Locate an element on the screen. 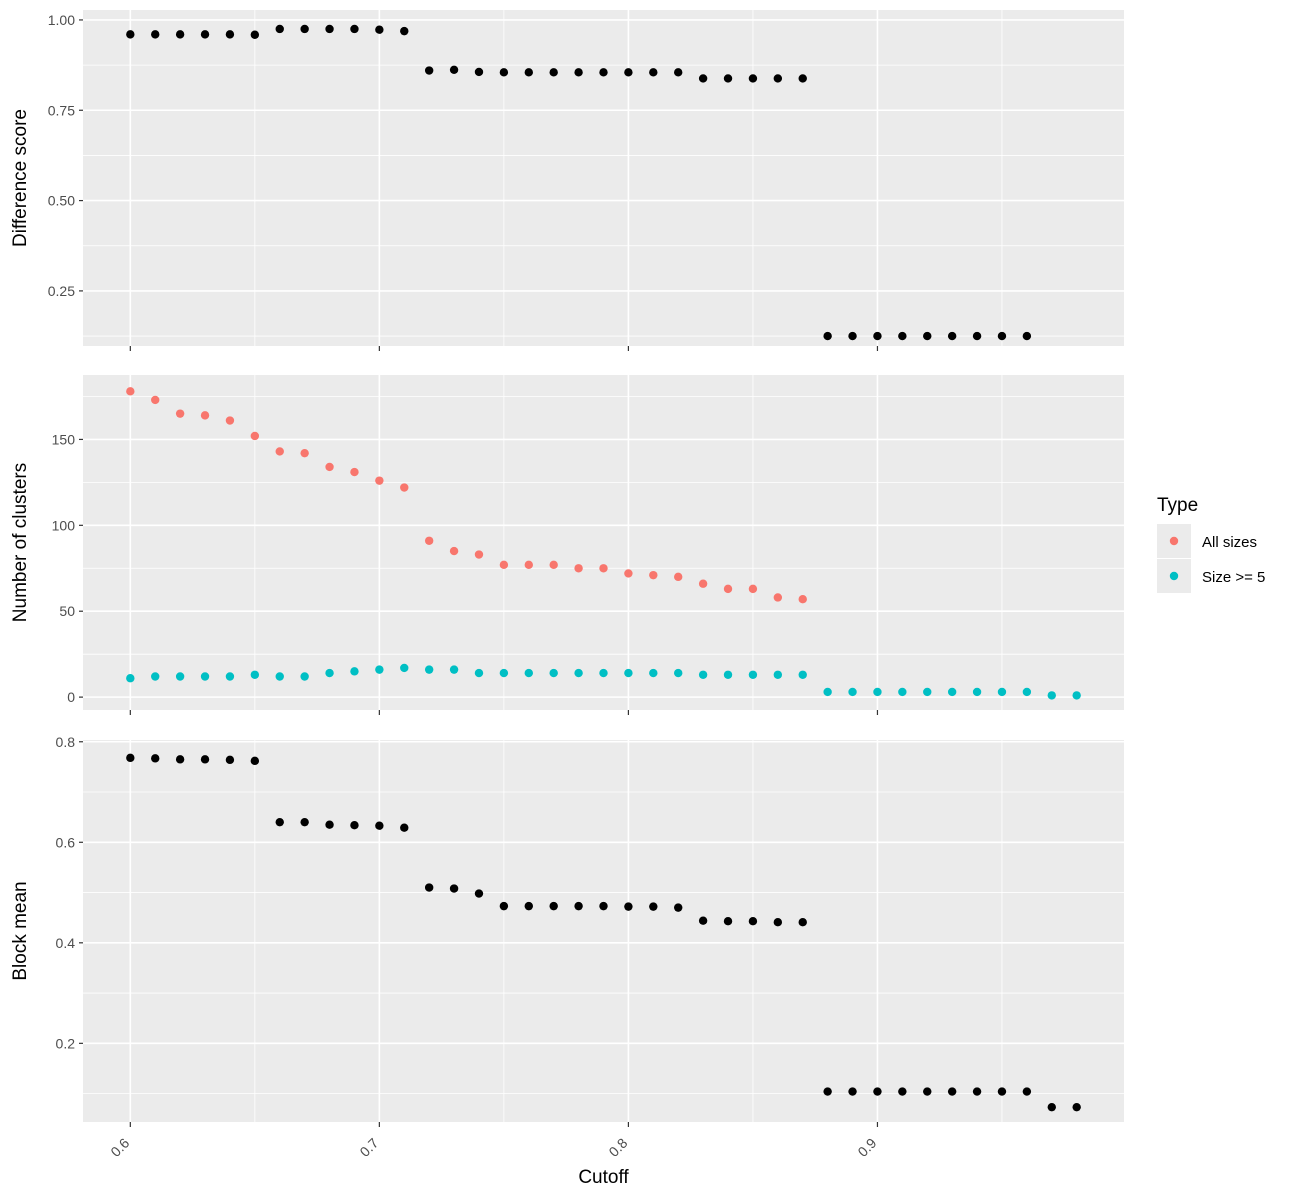  difference-score-y-axis-title: Difference score is located at coordinates (20, 178).